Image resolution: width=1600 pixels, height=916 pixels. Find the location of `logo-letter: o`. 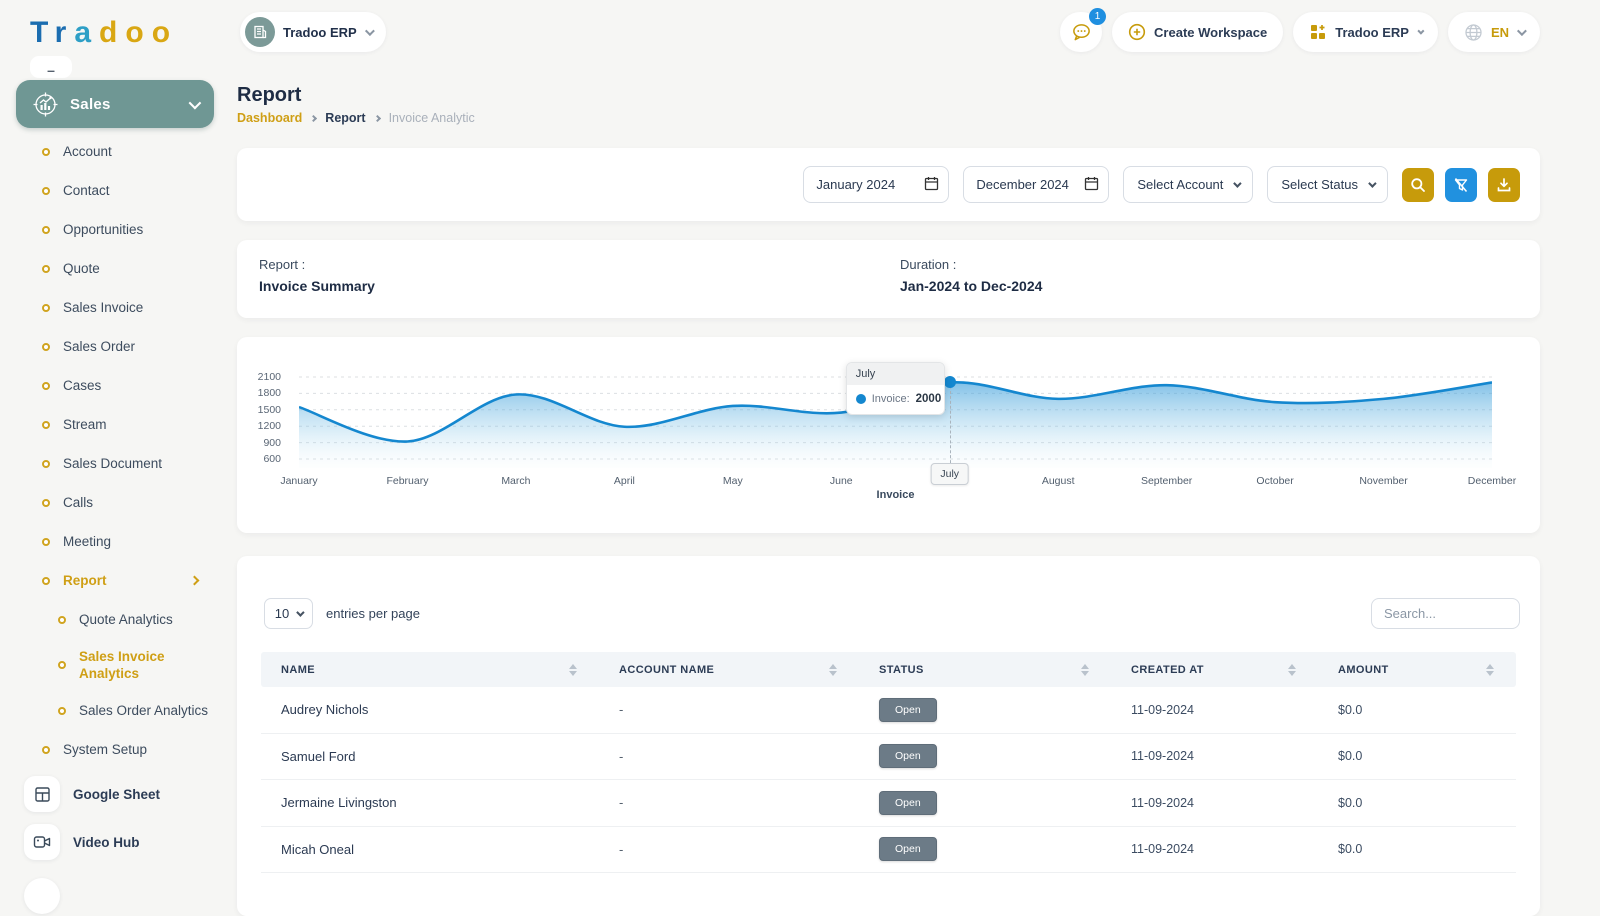

logo-letter: o is located at coordinates (138, 32).